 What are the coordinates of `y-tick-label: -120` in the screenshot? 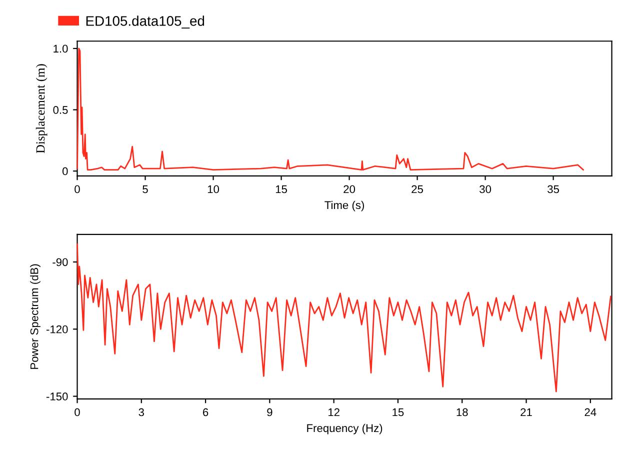 It's located at (57, 329).